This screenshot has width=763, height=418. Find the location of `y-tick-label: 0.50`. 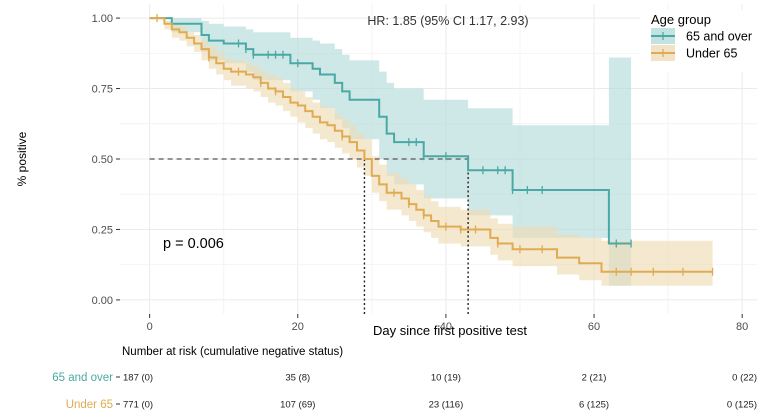

y-tick-label: 0.50 is located at coordinates (102, 160).